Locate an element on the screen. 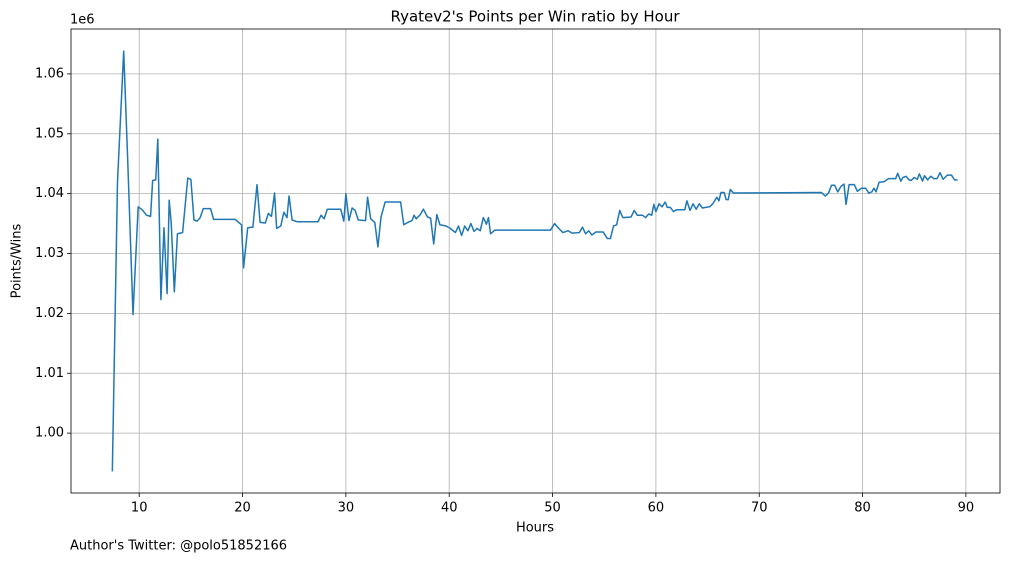 This screenshot has width=1010, height=562. x-tick-label: 60 is located at coordinates (656, 508).